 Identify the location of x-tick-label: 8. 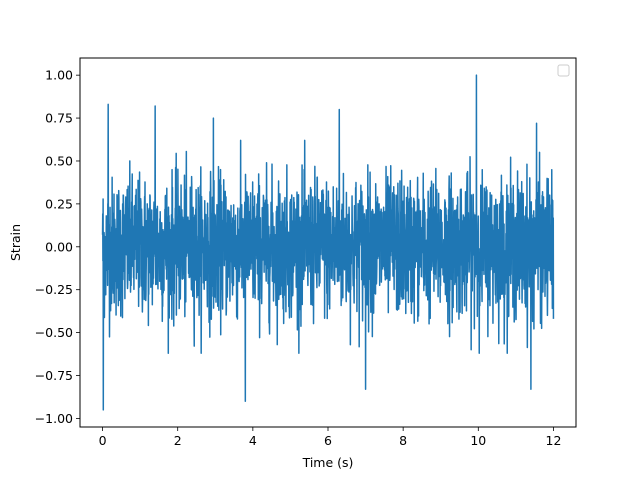
(403, 440).